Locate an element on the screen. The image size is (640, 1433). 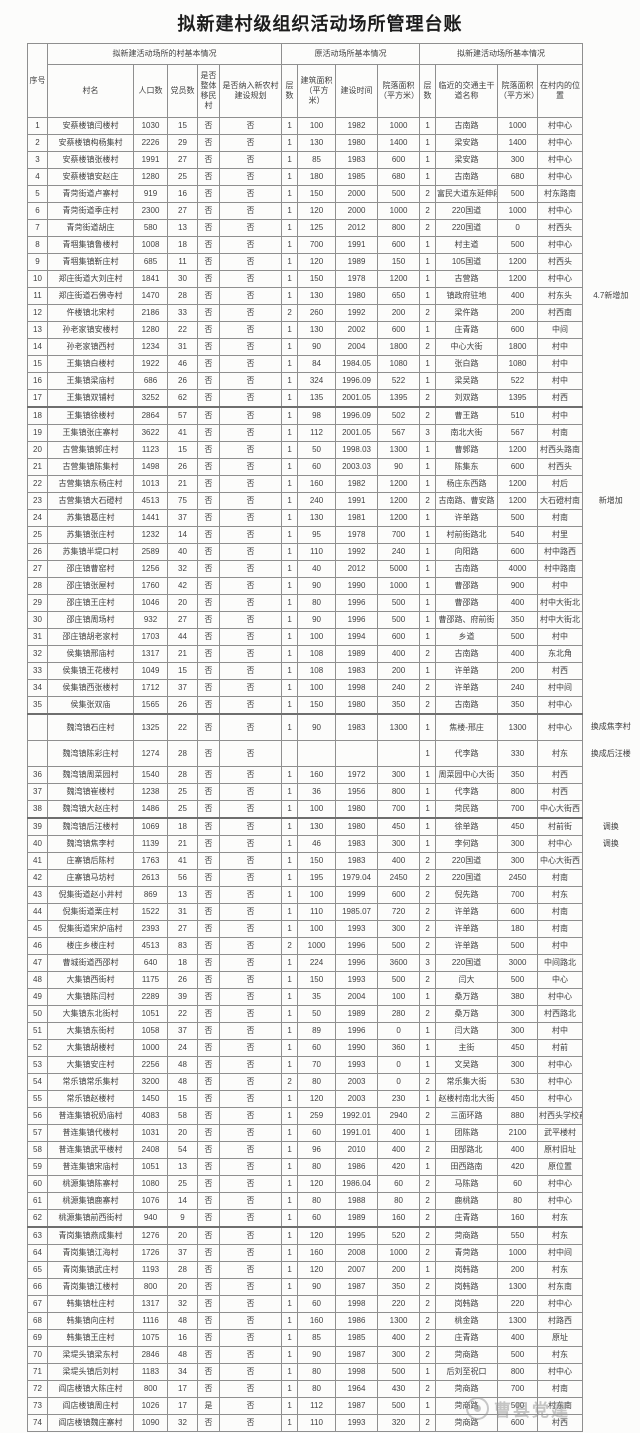
row-no: 27 is located at coordinates (37, 569).